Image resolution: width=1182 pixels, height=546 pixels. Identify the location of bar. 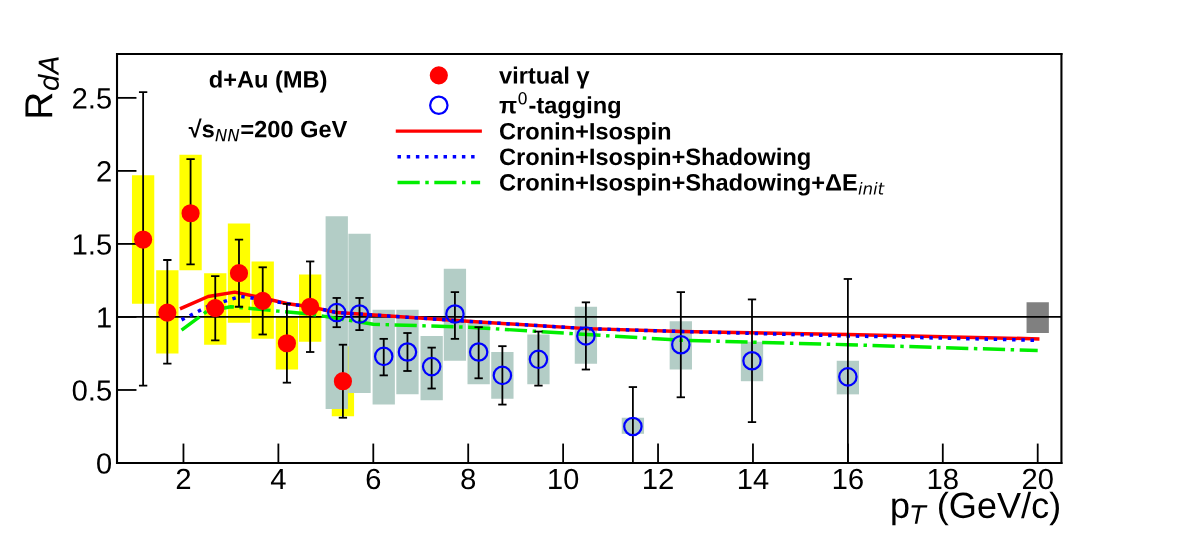
(1037, 318).